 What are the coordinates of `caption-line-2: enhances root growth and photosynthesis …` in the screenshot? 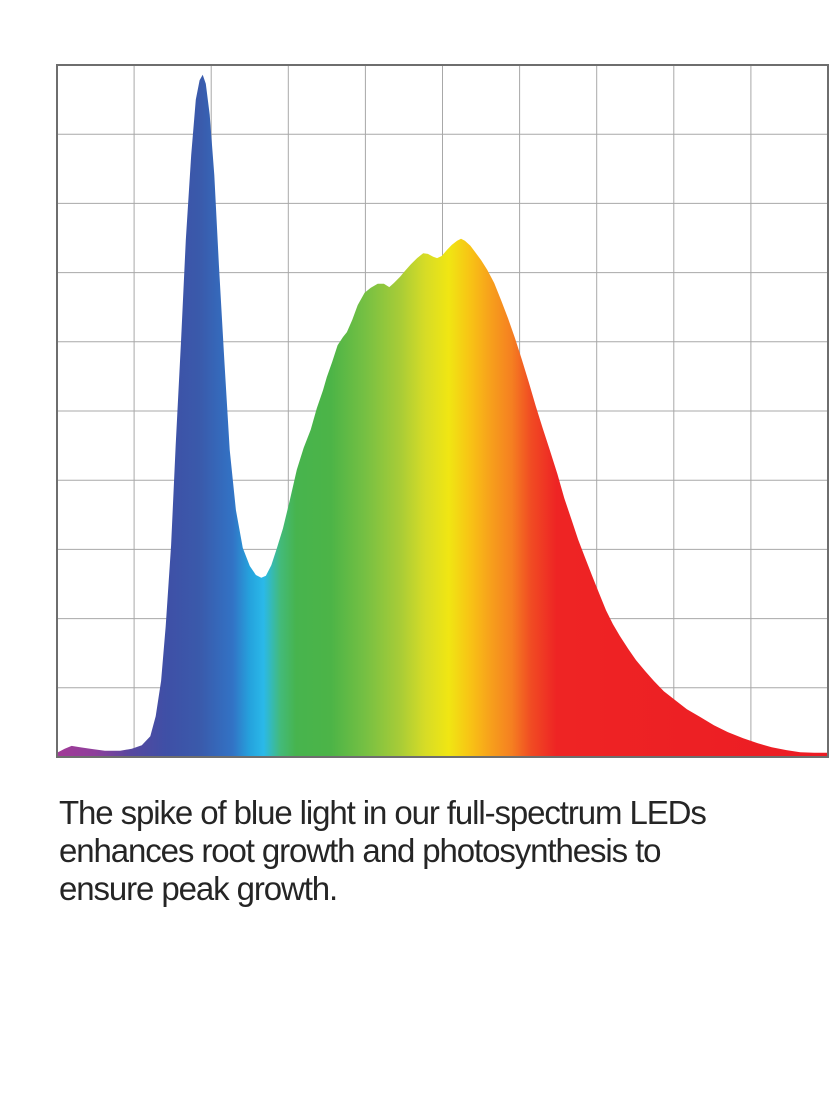 It's located at (360, 850).